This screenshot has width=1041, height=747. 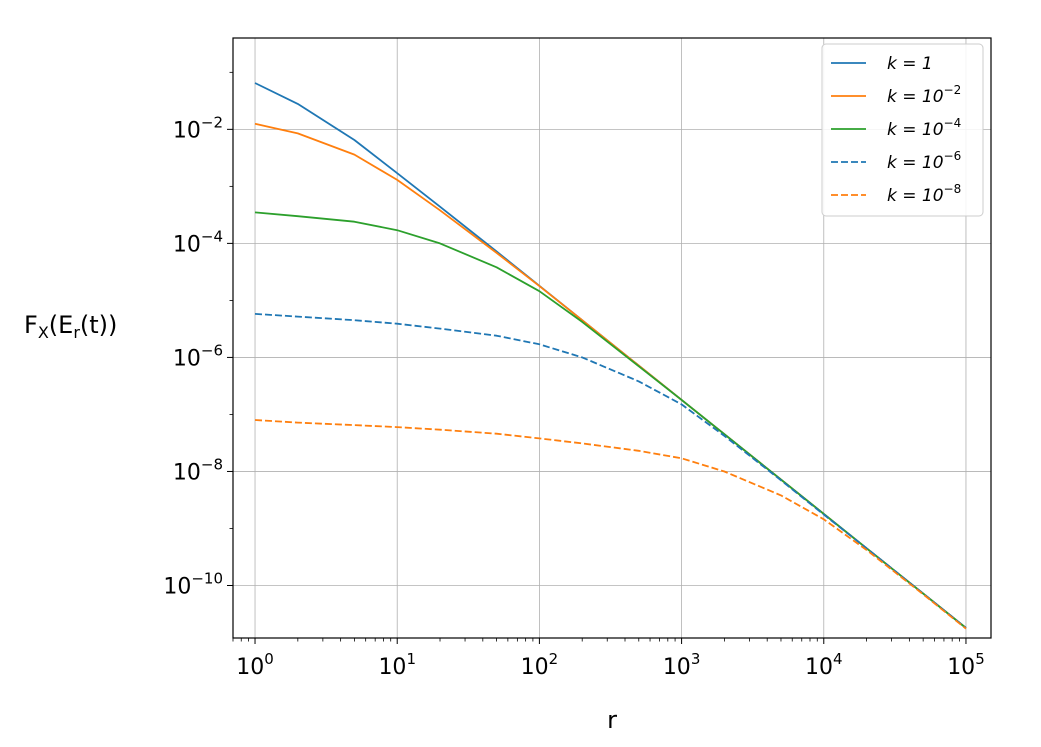 What do you see at coordinates (966, 665) in the screenshot?
I see `x-tick-label: 10⁵` at bounding box center [966, 665].